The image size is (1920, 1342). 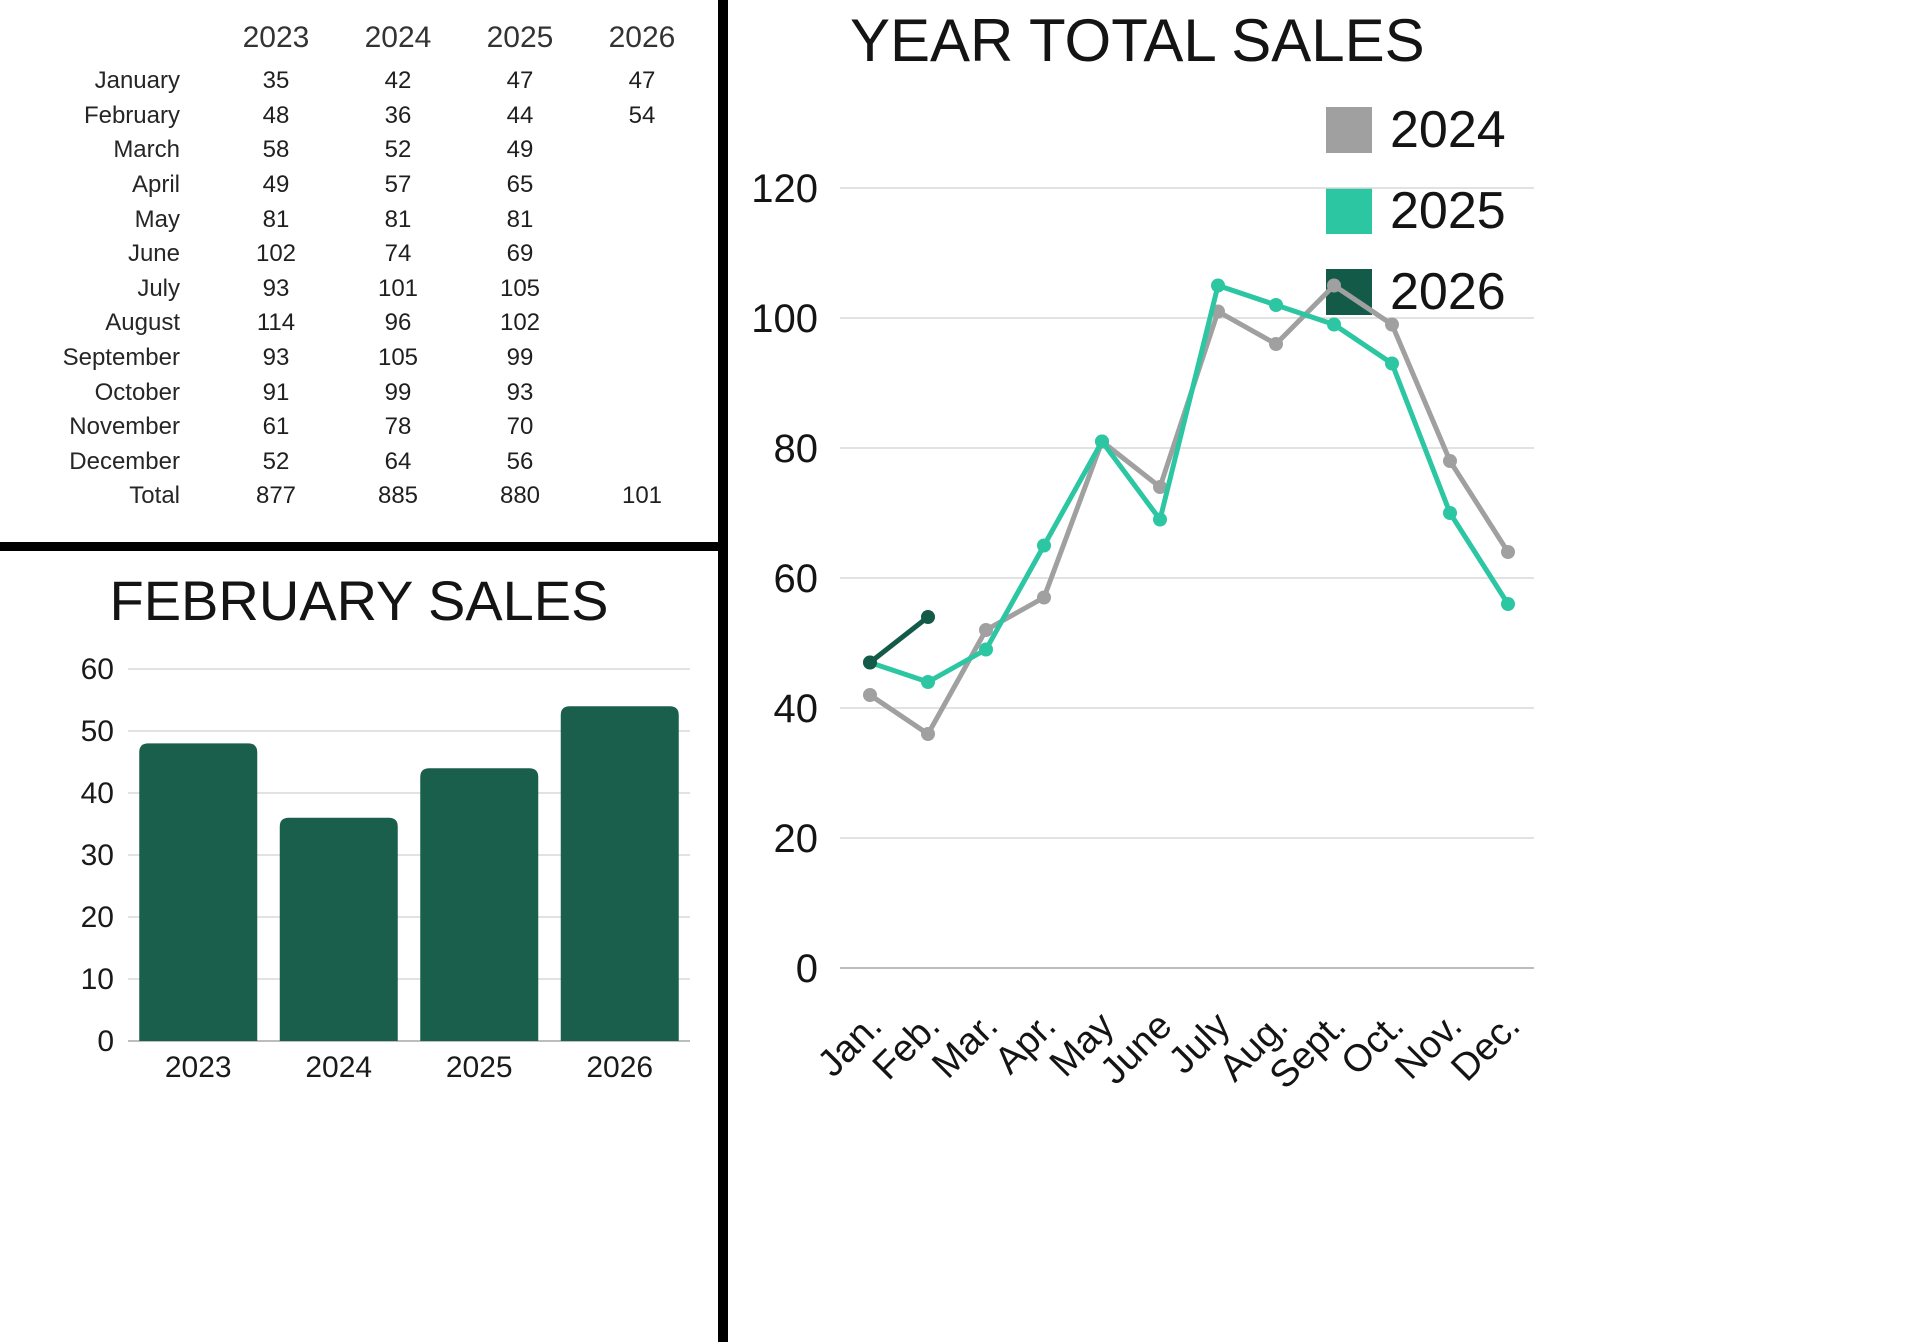 I want to click on value-cell: 58, so click(x=276, y=150).